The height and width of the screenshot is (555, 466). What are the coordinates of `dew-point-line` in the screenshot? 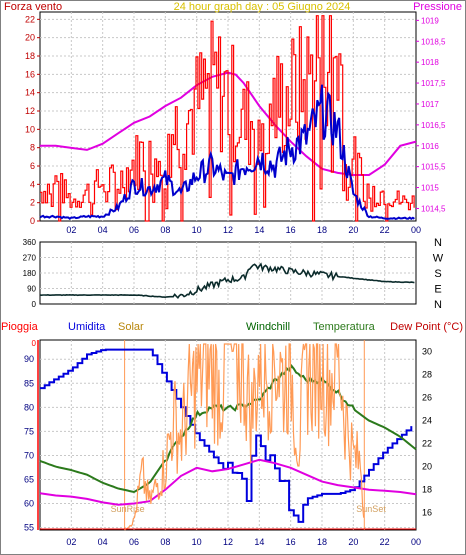 It's located at (228, 482).